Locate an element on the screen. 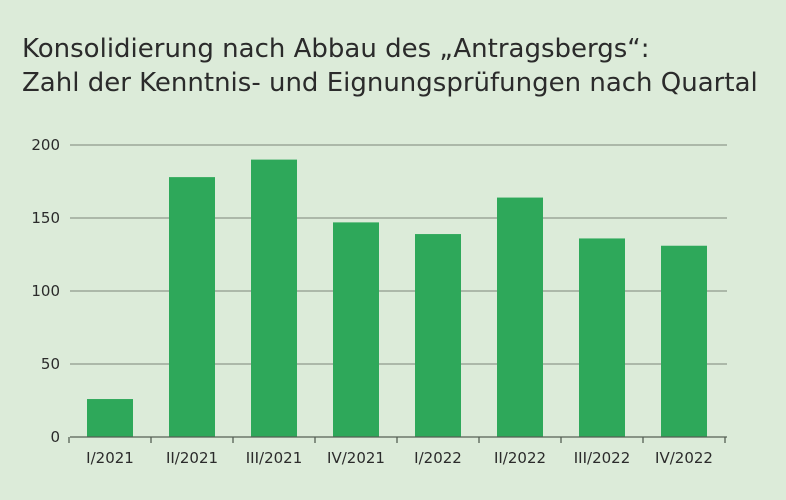 The image size is (786, 500). y-tick-label-0: 0 is located at coordinates (55, 437).